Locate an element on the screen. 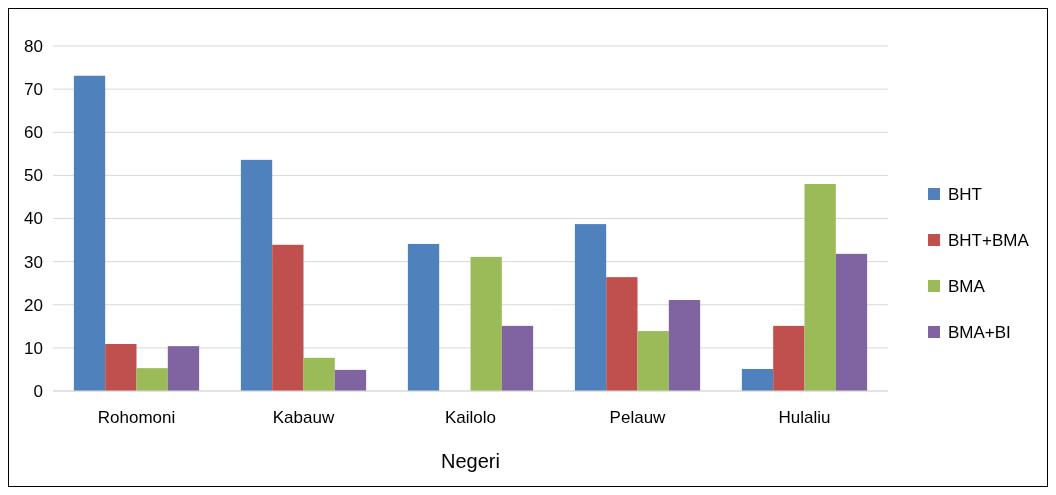  y-tick-label: 30 is located at coordinates (33, 262).